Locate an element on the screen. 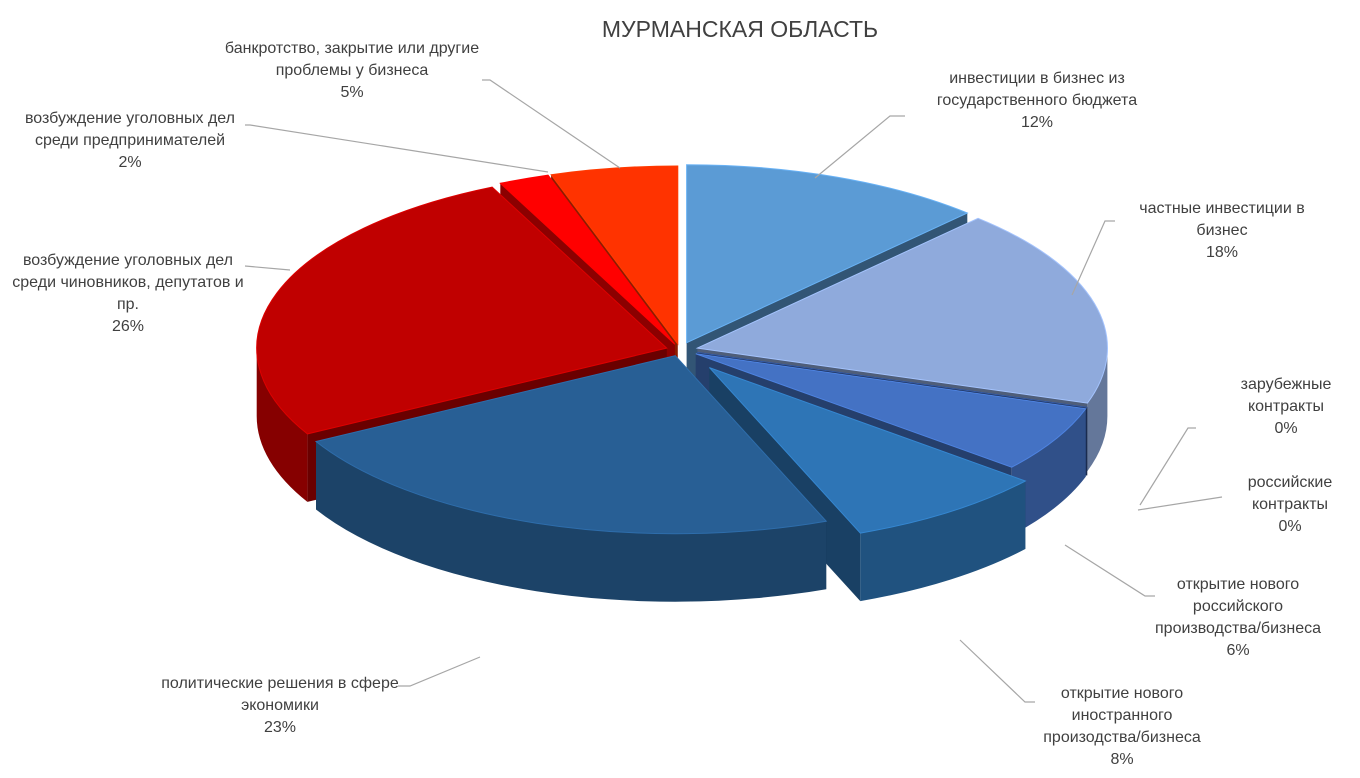 This screenshot has height=778, width=1360. data-label: российские контракты 0% is located at coordinates (1290, 505).